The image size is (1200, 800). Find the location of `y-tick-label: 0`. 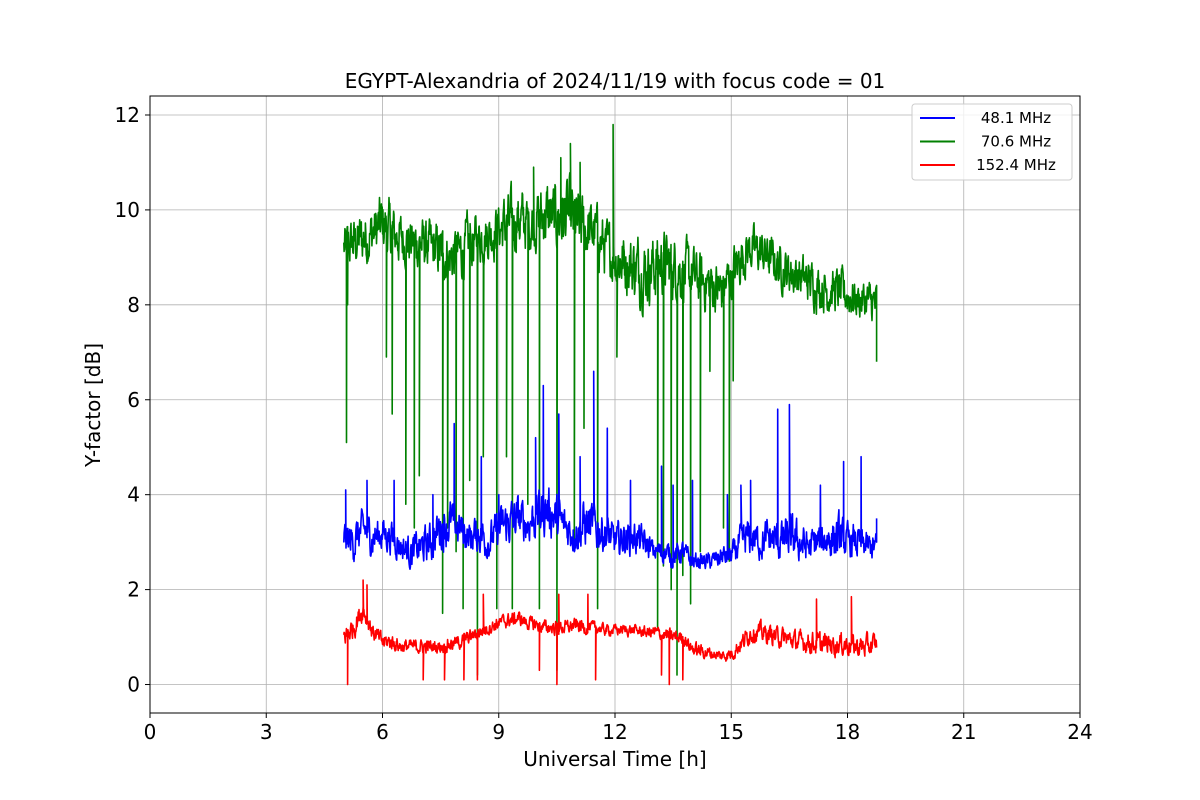

y-tick-label: 0 is located at coordinates (133, 685).